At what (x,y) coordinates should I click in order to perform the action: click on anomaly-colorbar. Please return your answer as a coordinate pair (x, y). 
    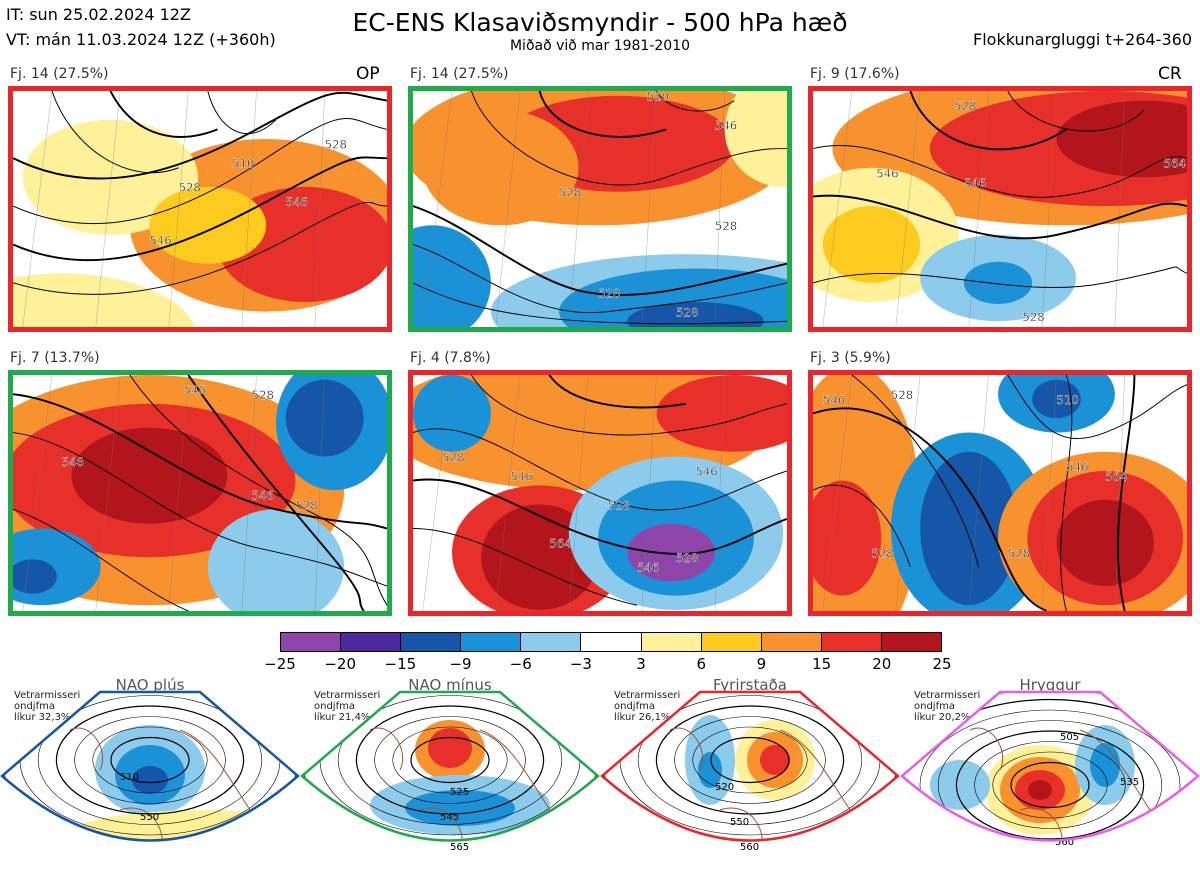
    Looking at the image, I should click on (611, 642).